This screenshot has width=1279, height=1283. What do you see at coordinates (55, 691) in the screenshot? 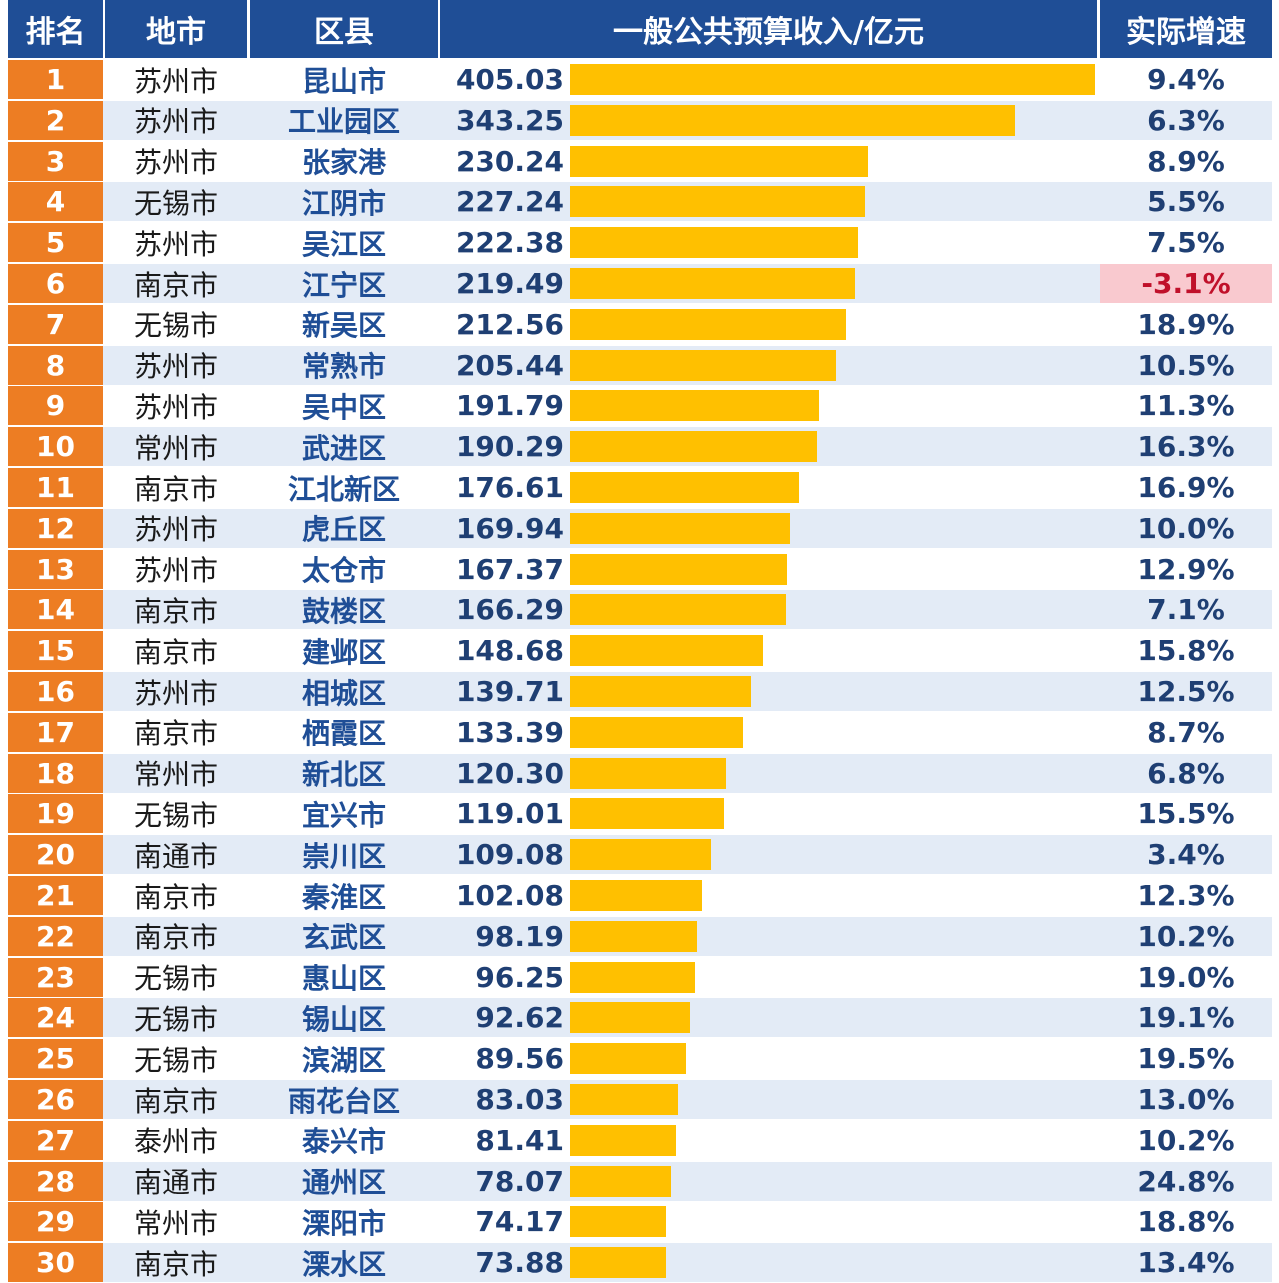
I see `rank-cell: 16` at bounding box center [55, 691].